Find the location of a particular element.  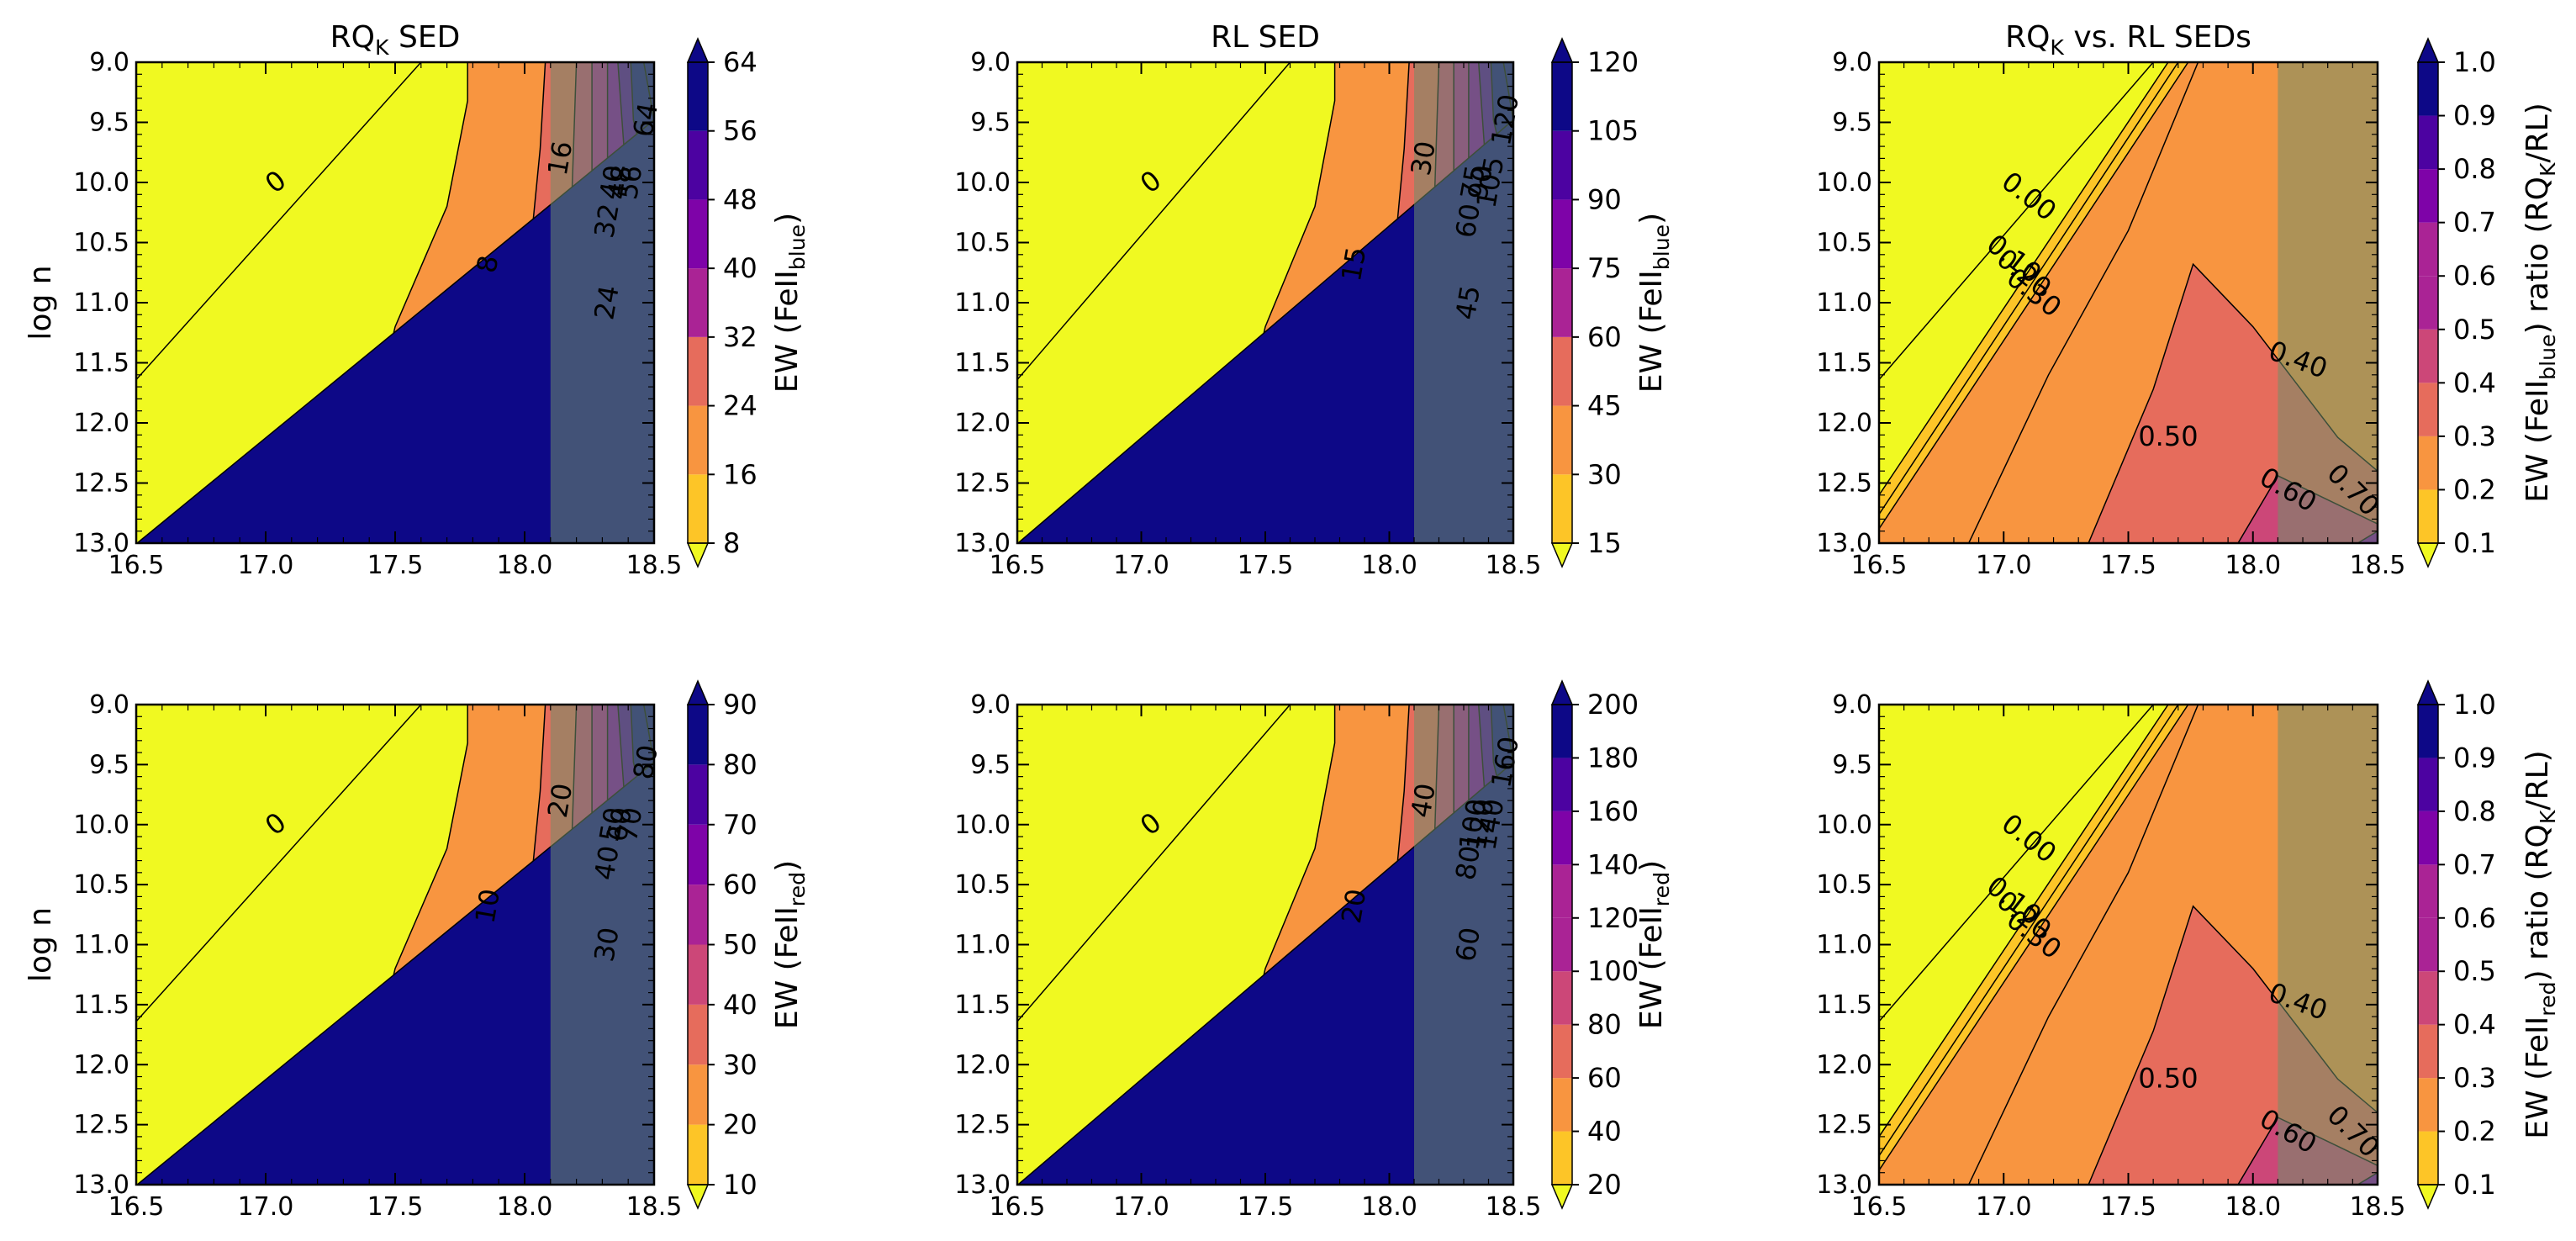

colorbar-tick-label: 0.1 is located at coordinates (2474, 1185).